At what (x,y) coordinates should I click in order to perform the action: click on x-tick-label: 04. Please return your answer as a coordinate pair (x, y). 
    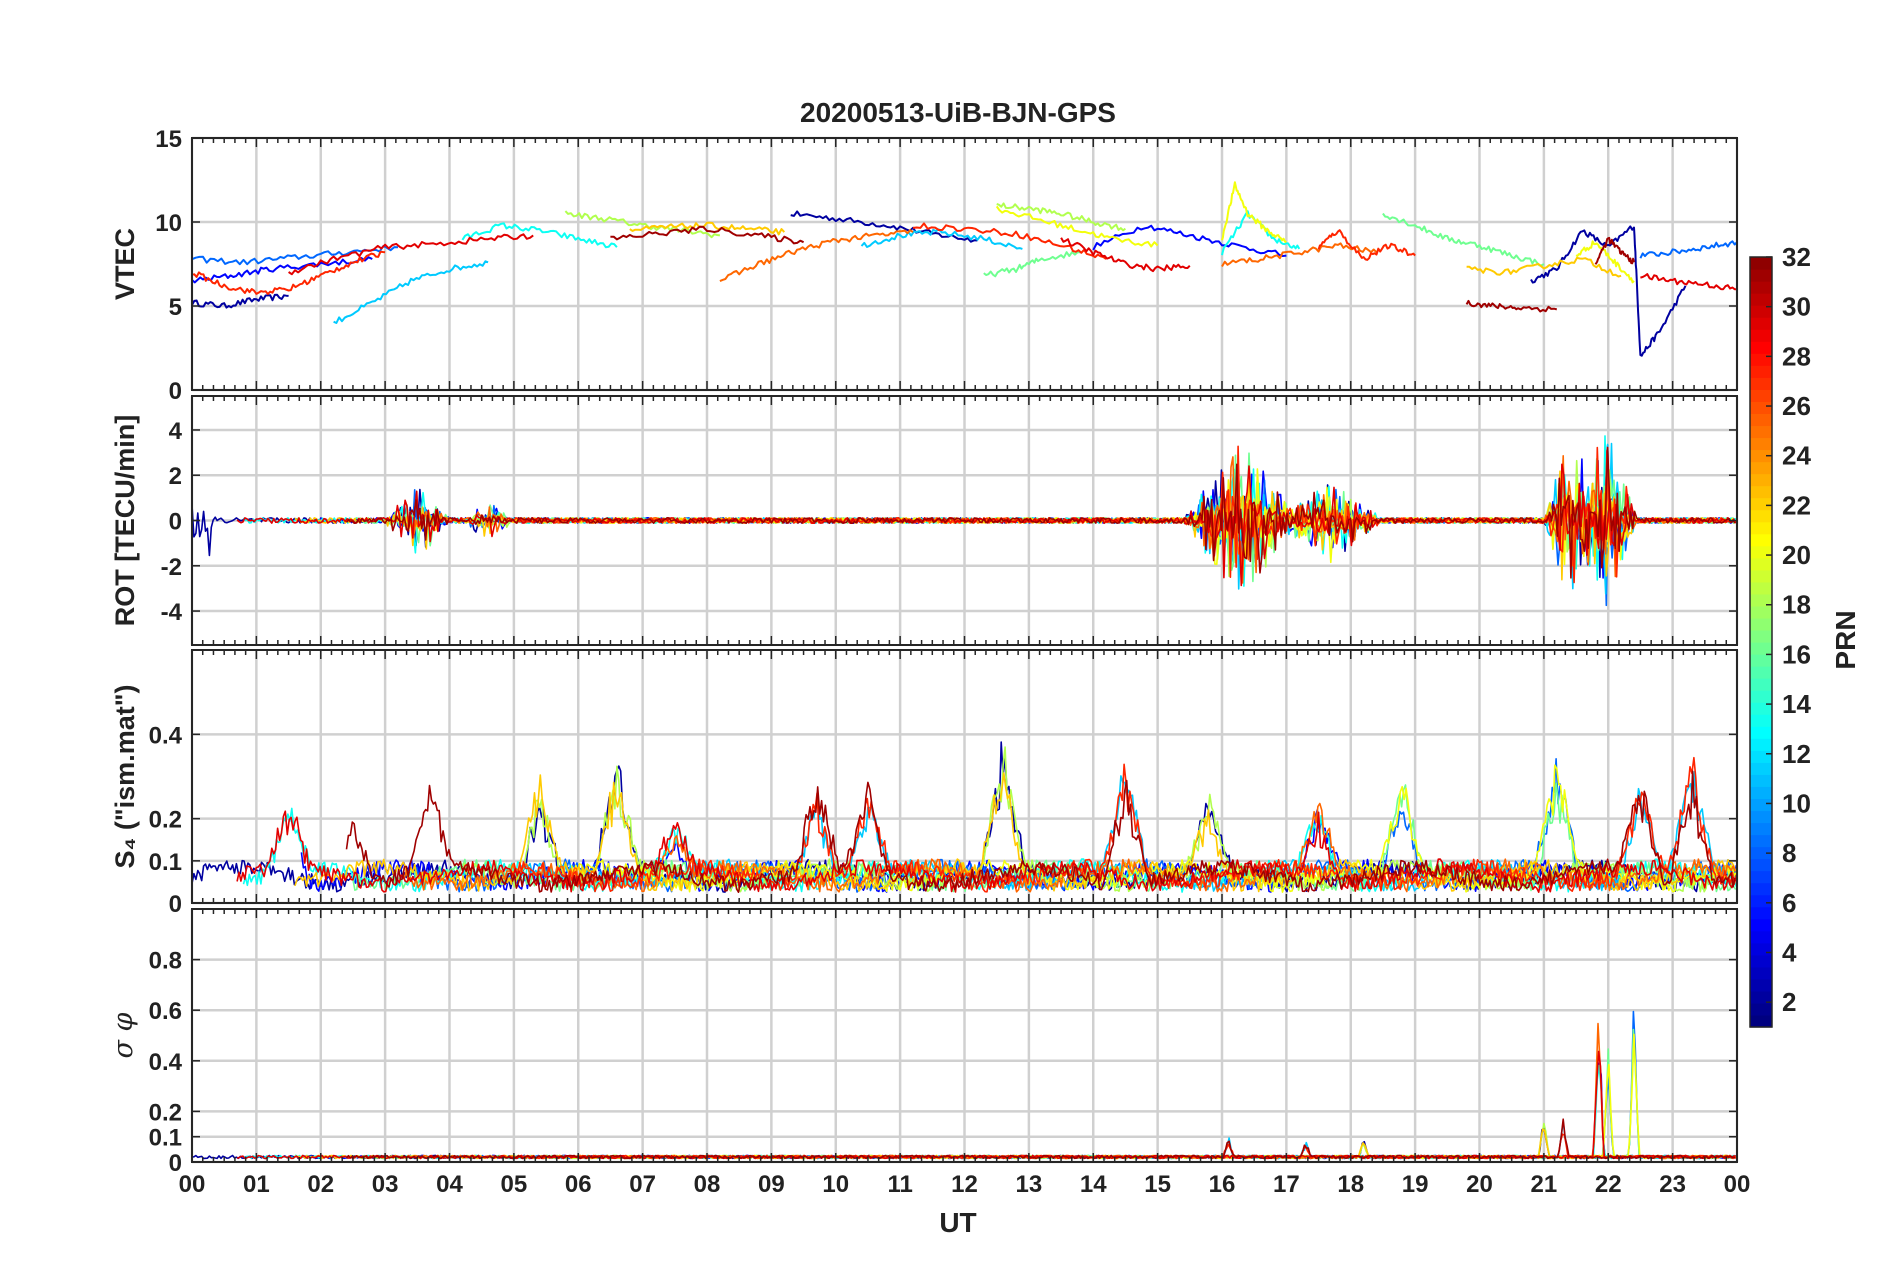
    Looking at the image, I should click on (449, 1184).